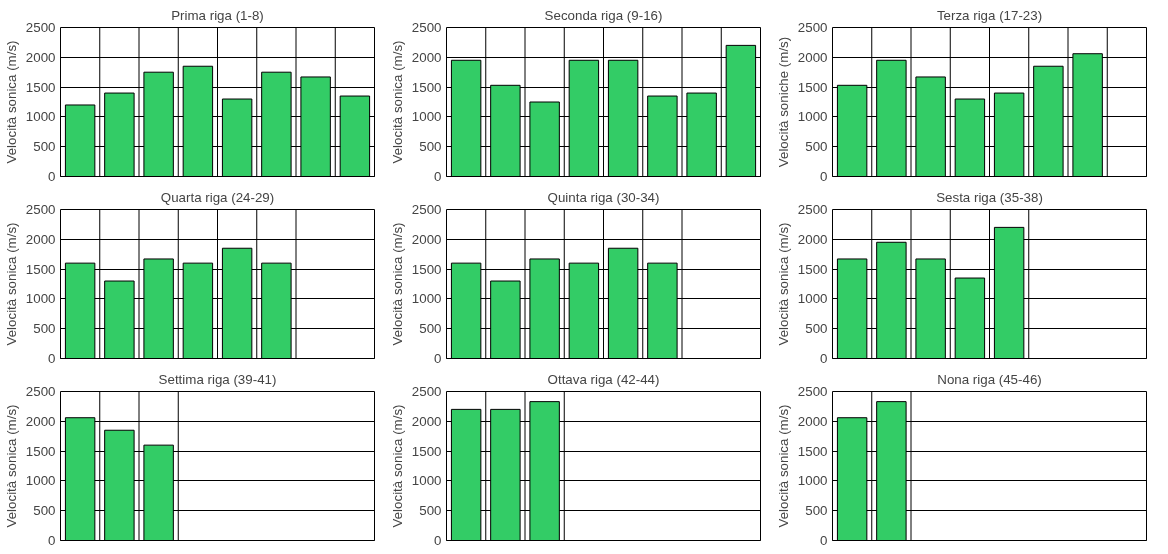 Image resolution: width=1168 pixels, height=554 pixels. Describe the element at coordinates (217, 379) in the screenshot. I see `chart-title: Settima riga (39-41)` at that location.